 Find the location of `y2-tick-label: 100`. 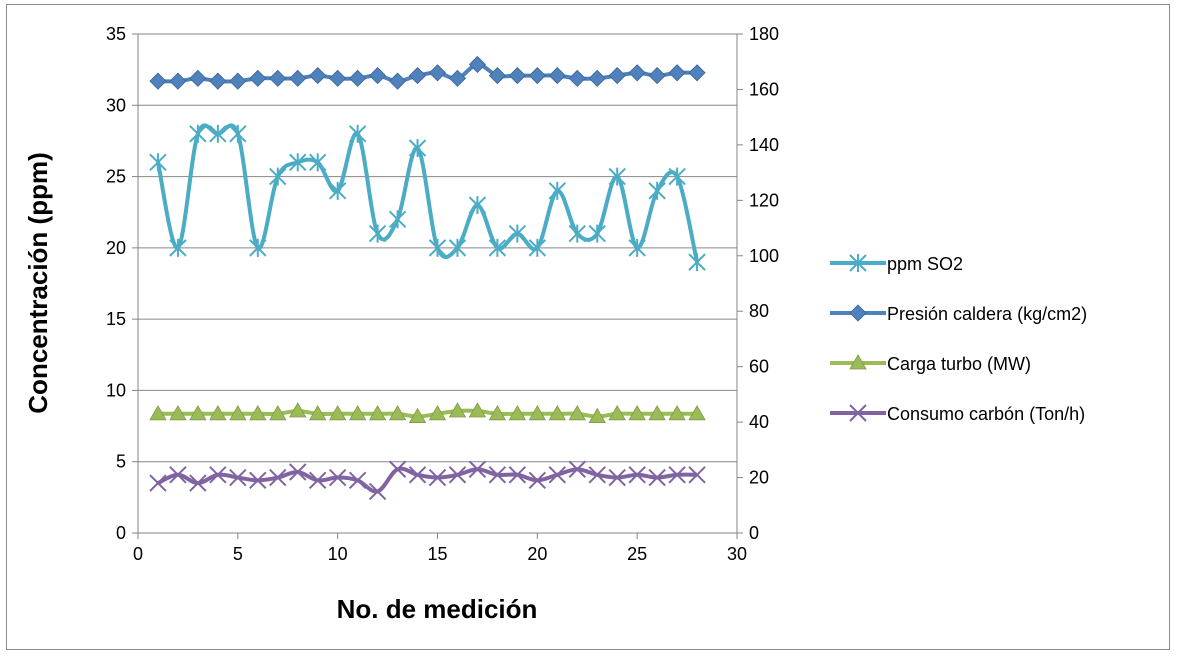

y2-tick-label: 100 is located at coordinates (764, 256).